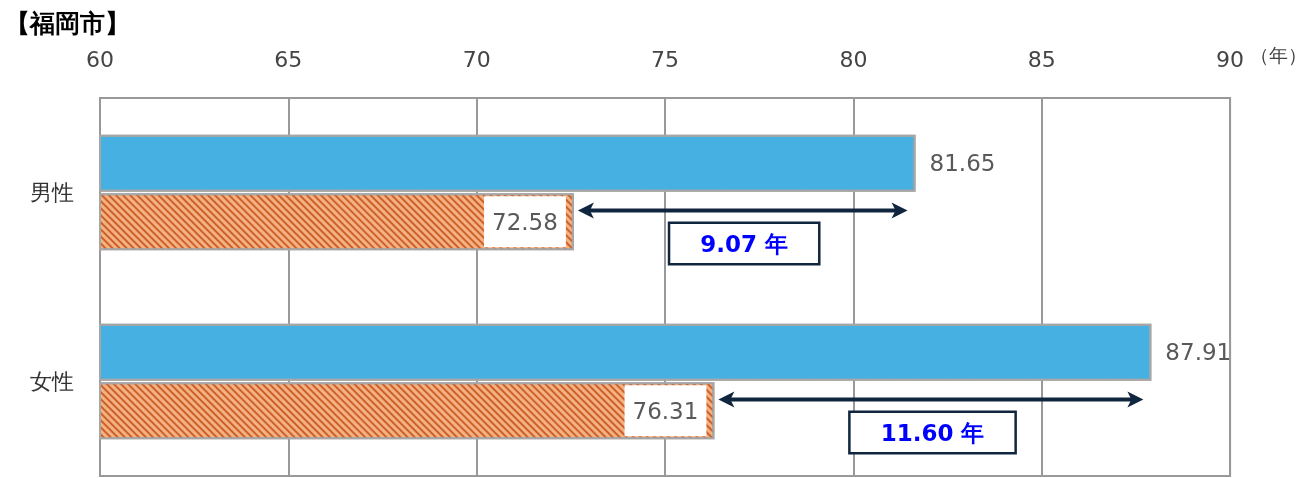 The height and width of the screenshot is (478, 1310). I want to click on annotation: 9.07 年, so click(744, 243).